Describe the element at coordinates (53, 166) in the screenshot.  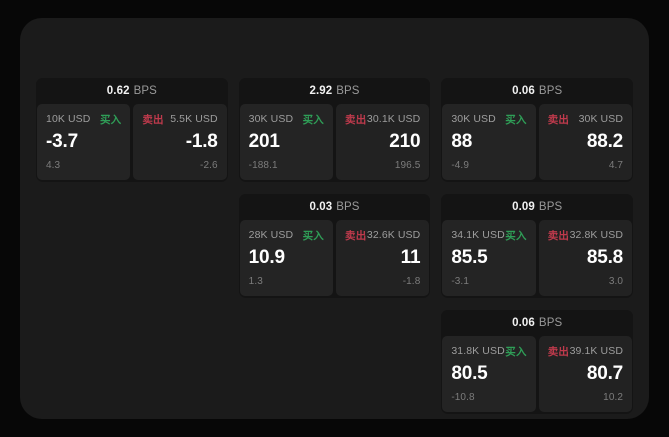
I see `buy-delta: 4.3` at that location.